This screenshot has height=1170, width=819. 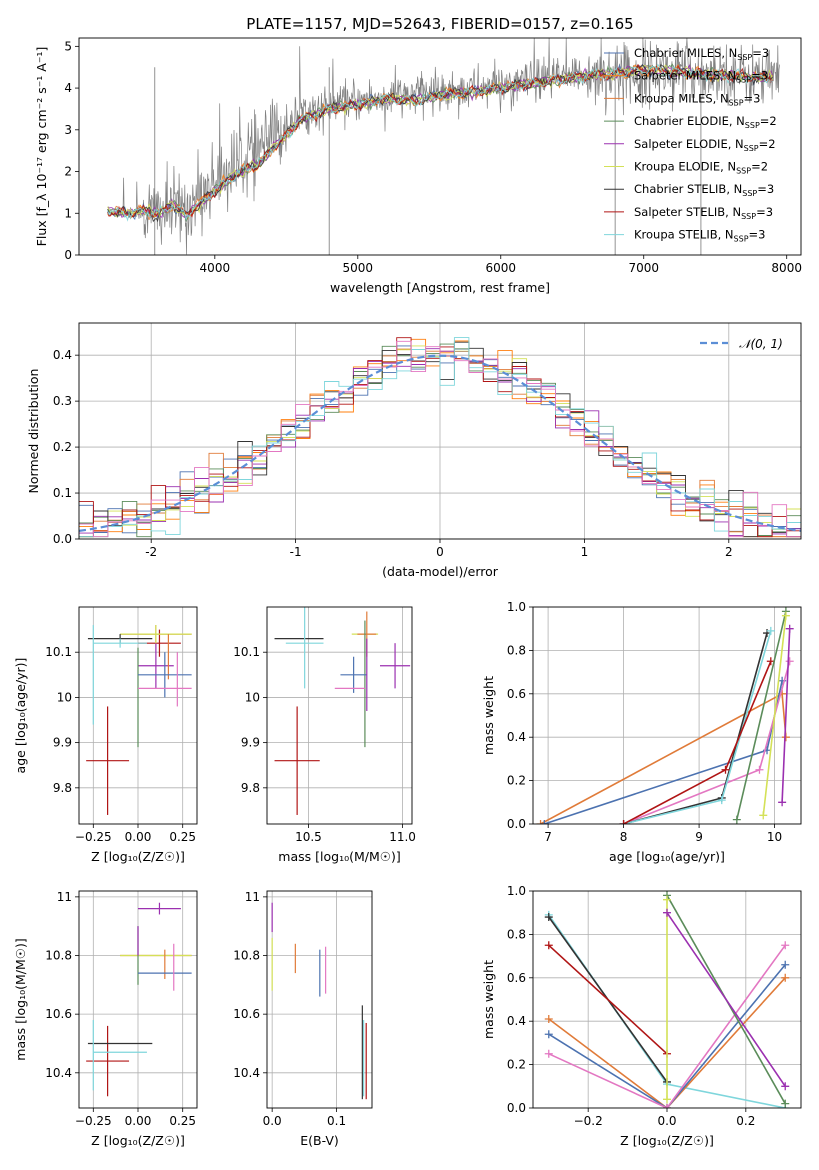 I want to click on x-axis-label: (data-model)/error, so click(x=440, y=571).